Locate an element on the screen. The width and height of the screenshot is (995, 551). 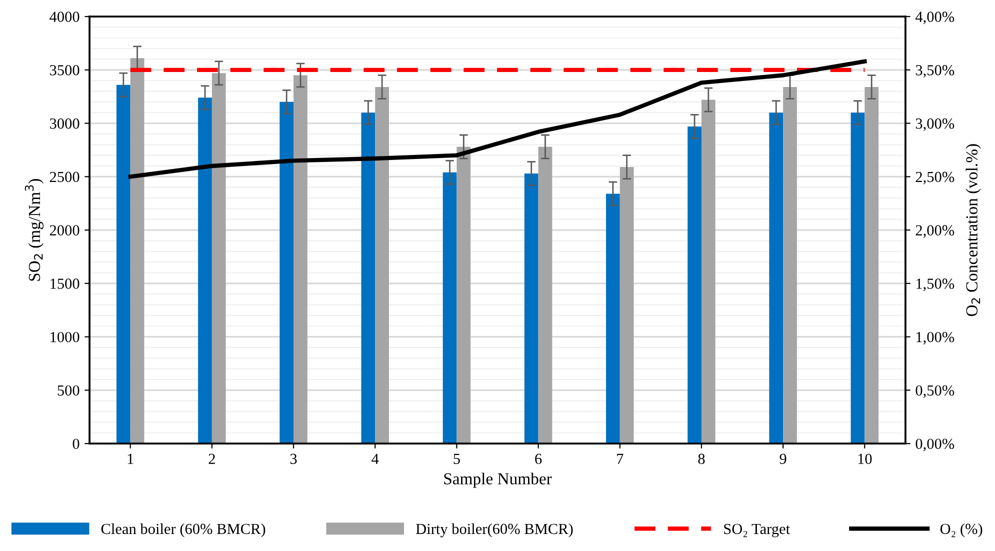
x-tick-label: 7 is located at coordinates (620, 459).